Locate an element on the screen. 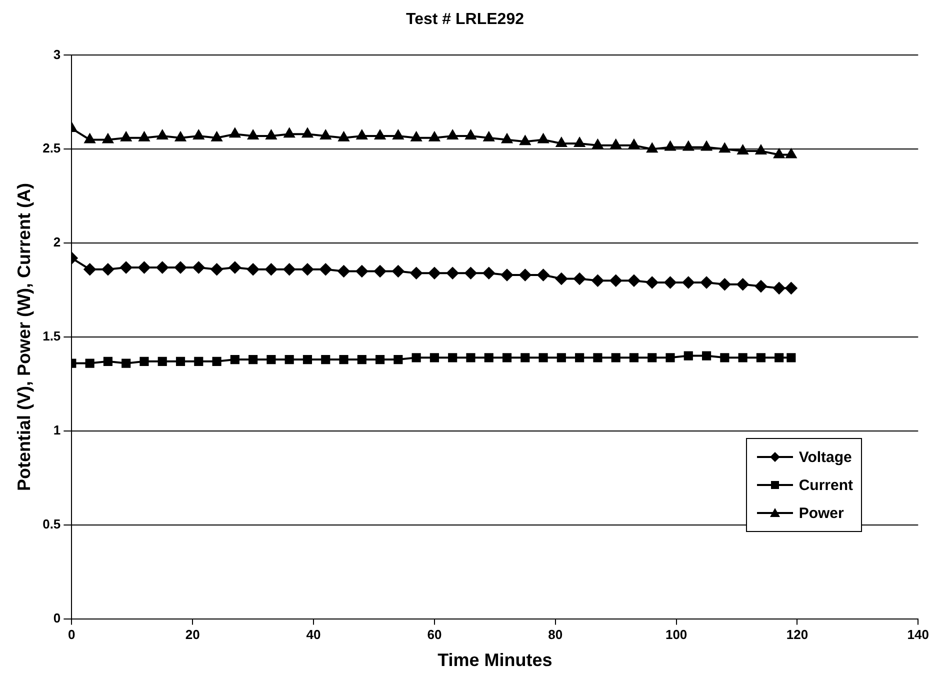  x-tick-label: 140 is located at coordinates (918, 634).